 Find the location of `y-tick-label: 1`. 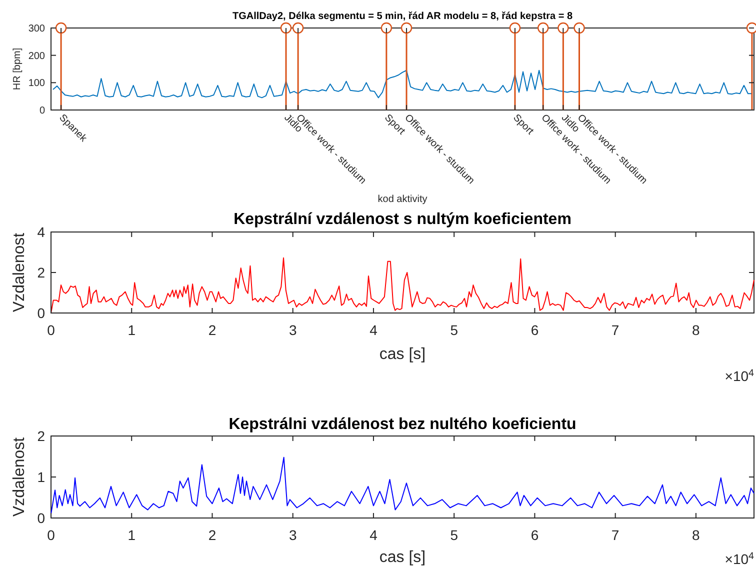

y-tick-label: 1 is located at coordinates (41, 476).